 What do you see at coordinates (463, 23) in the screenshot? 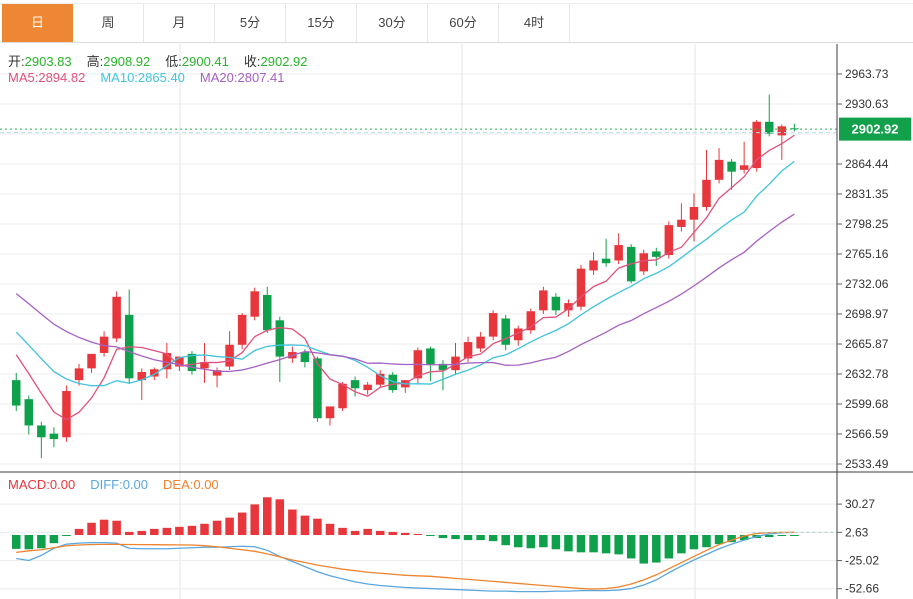
I see `tab-60分: 60分` at bounding box center [463, 23].